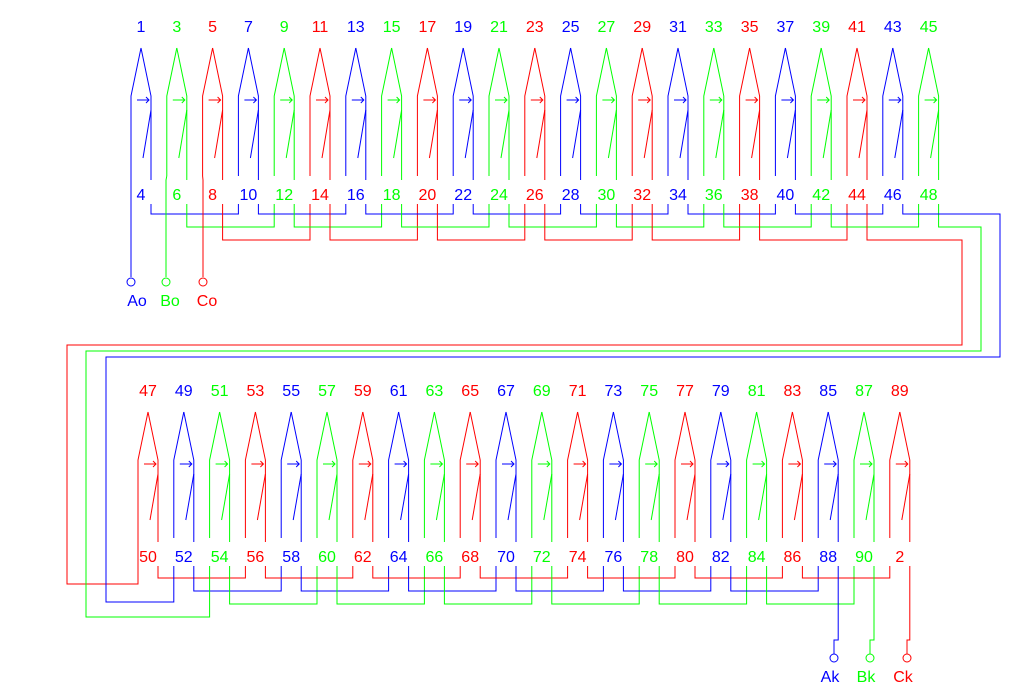 The width and height of the screenshot is (1024, 699). What do you see at coordinates (793, 391) in the screenshot?
I see `slot-top-number: 83` at bounding box center [793, 391].